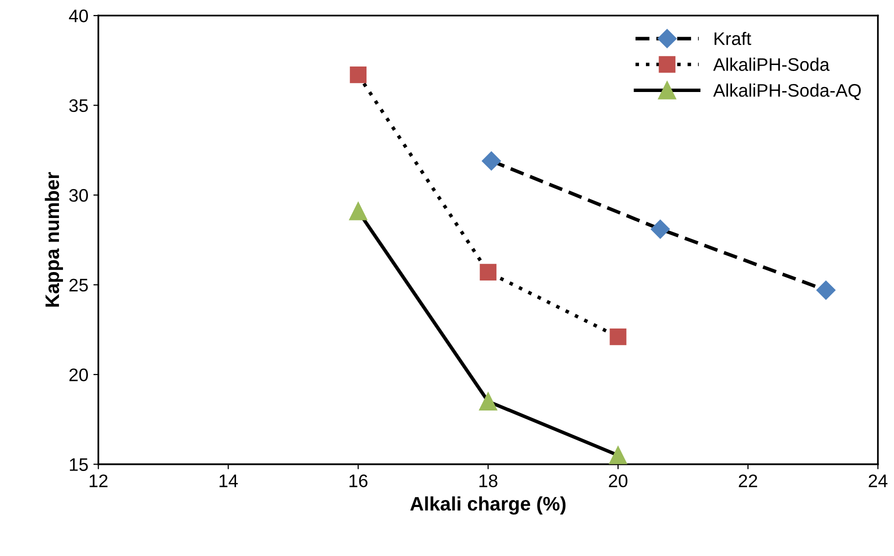 The height and width of the screenshot is (556, 894). What do you see at coordinates (618, 481) in the screenshot?
I see `x-tick-label: 20` at bounding box center [618, 481].